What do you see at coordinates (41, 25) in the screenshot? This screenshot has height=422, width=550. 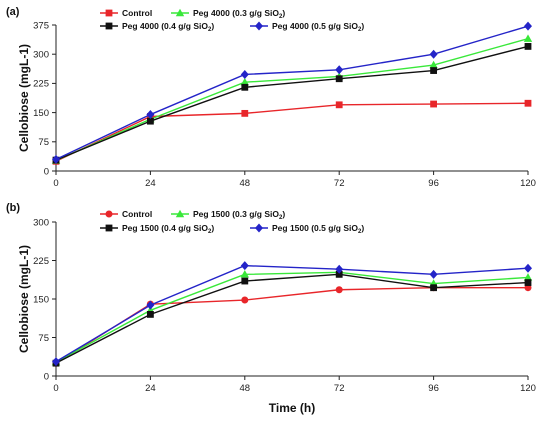 I see `y-tick-label: 375` at bounding box center [41, 25].